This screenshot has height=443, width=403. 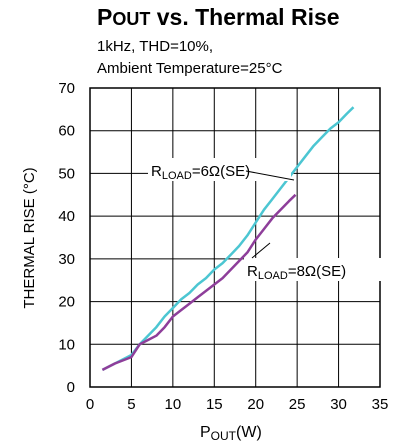 What do you see at coordinates (131, 404) in the screenshot?
I see `x-tick-label: 5` at bounding box center [131, 404].